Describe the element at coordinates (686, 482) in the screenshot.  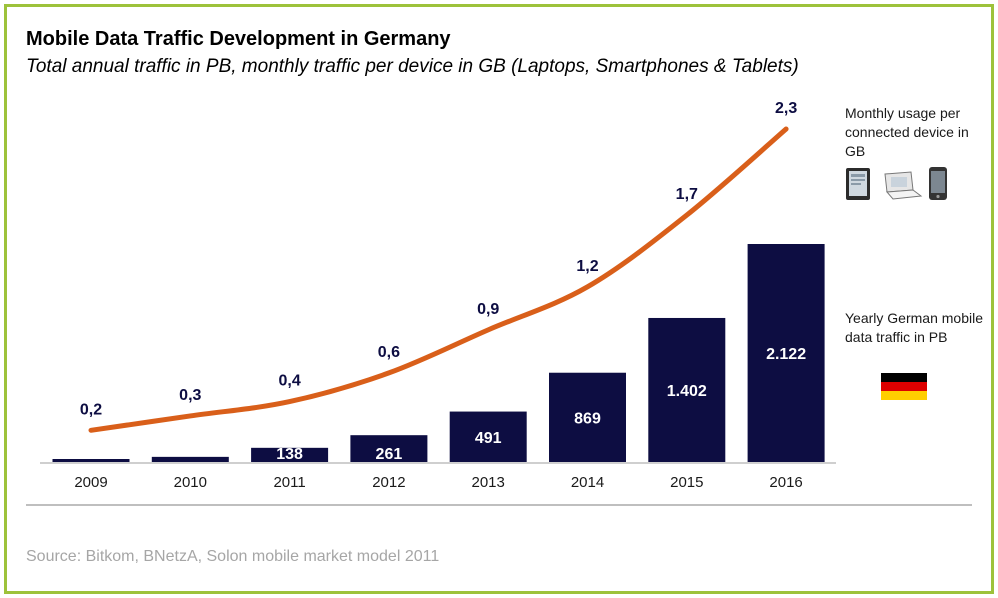
I see `x-tick-2015: 2015` at that location.